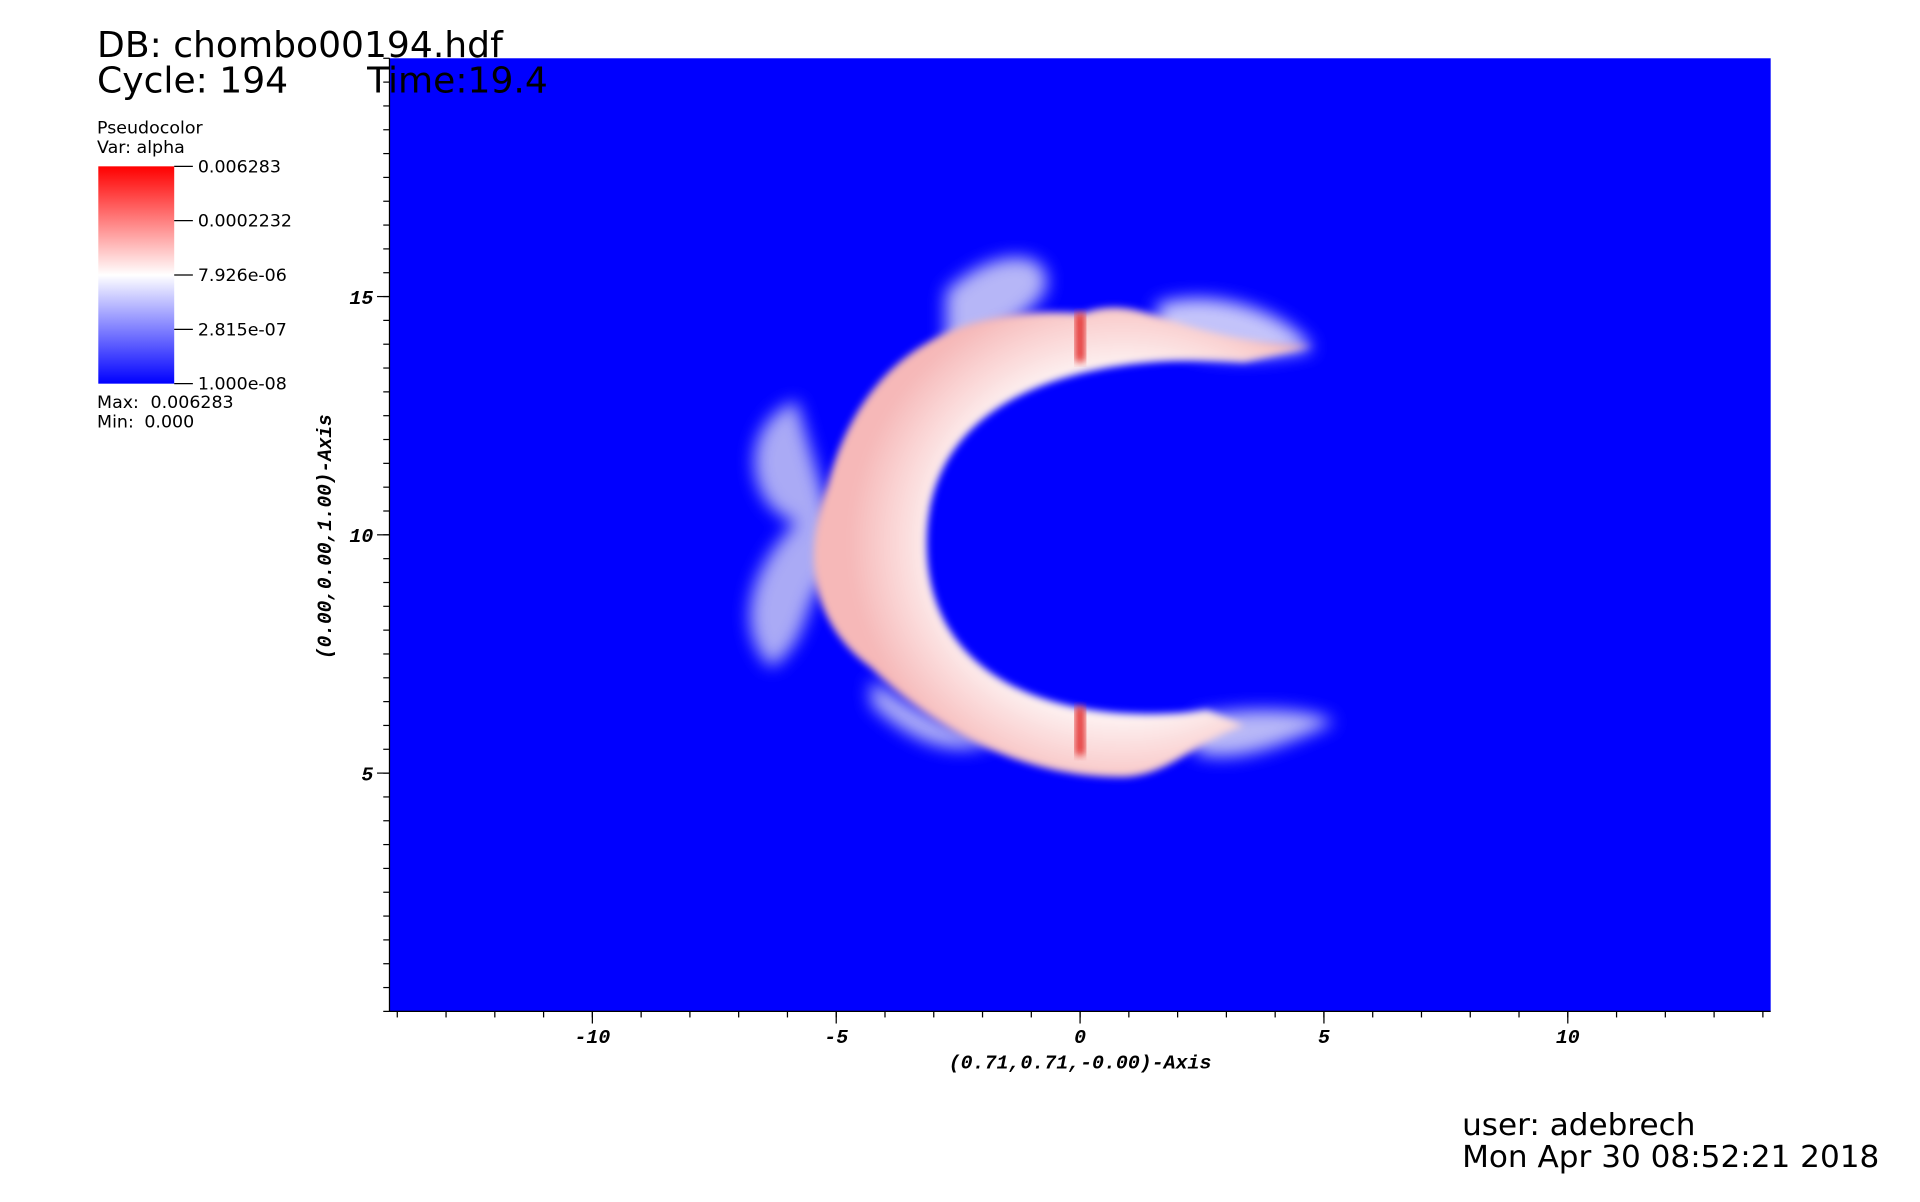 Image resolution: width=1920 pixels, height=1202 pixels. I want to click on y-tick-label: 5, so click(367, 776).